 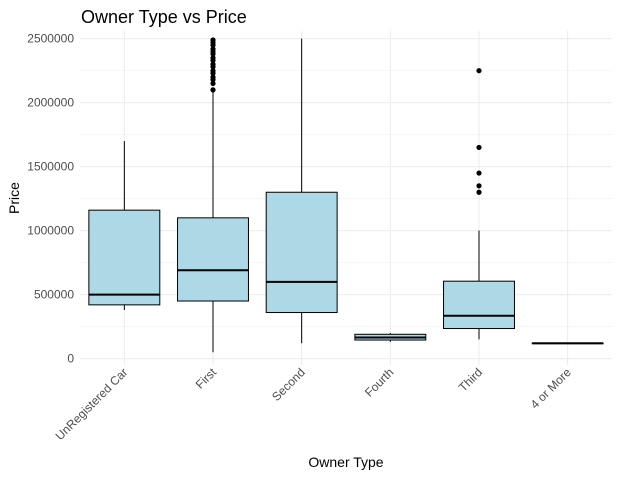 I want to click on y-tick-label: 2500000, so click(x=50, y=39).